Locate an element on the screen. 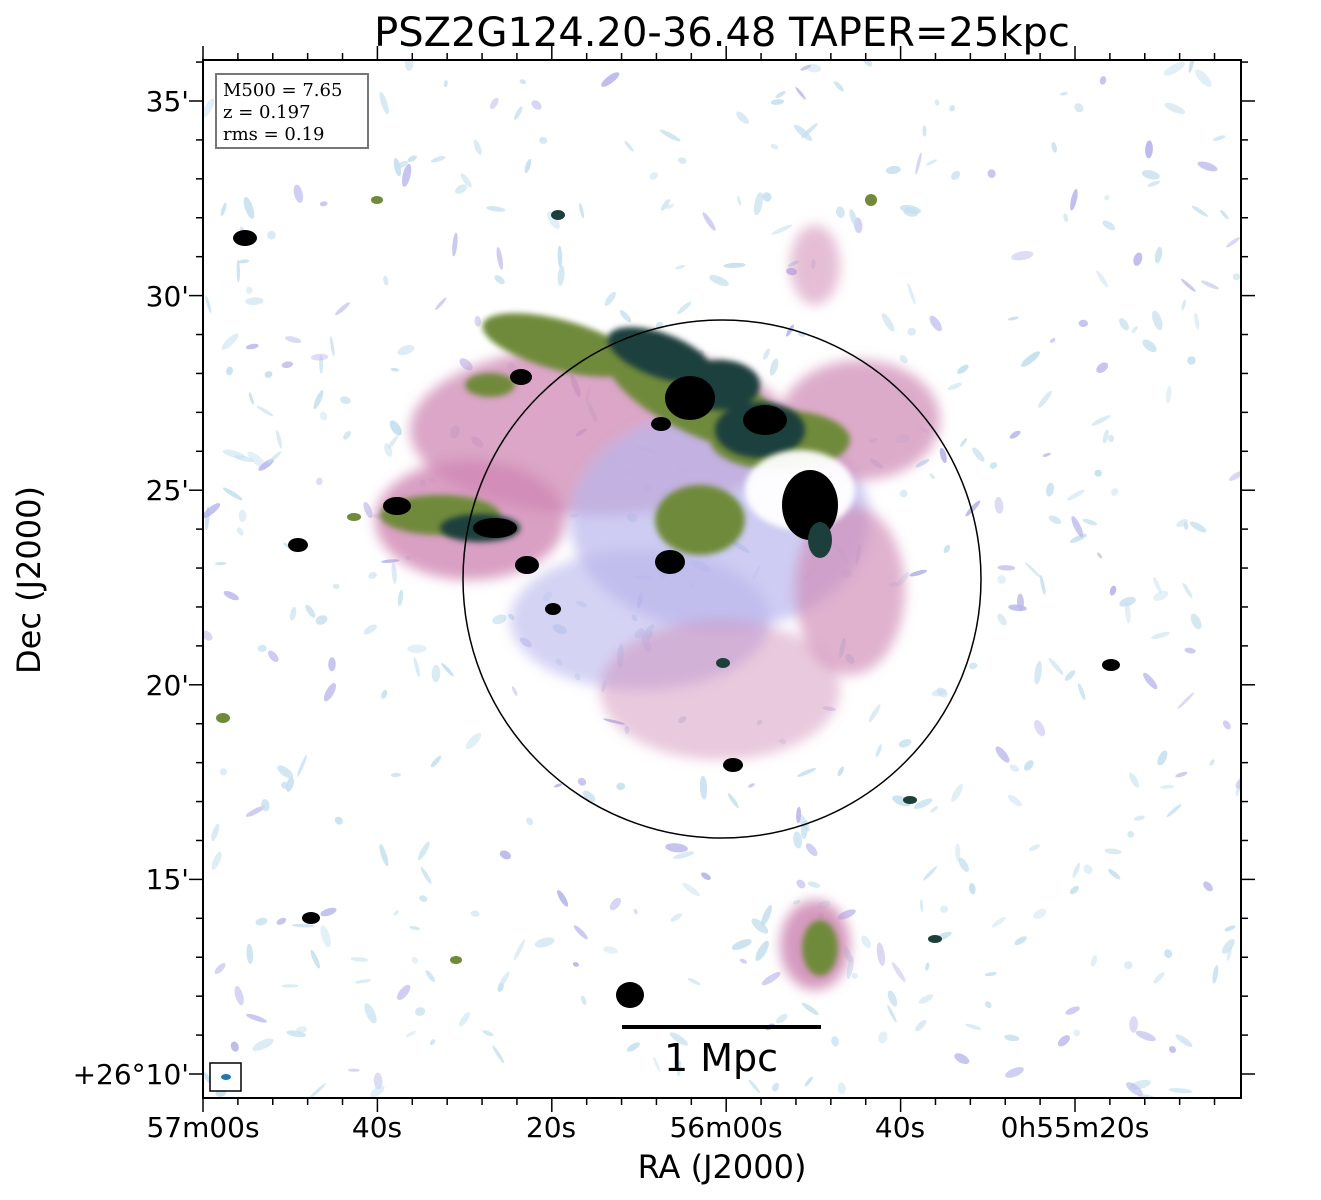 The height and width of the screenshot is (1200, 1321). x-tick-labels: 57m00s 40s 20s 56m00s 40s 0h55m20s is located at coordinates (647, 1127).